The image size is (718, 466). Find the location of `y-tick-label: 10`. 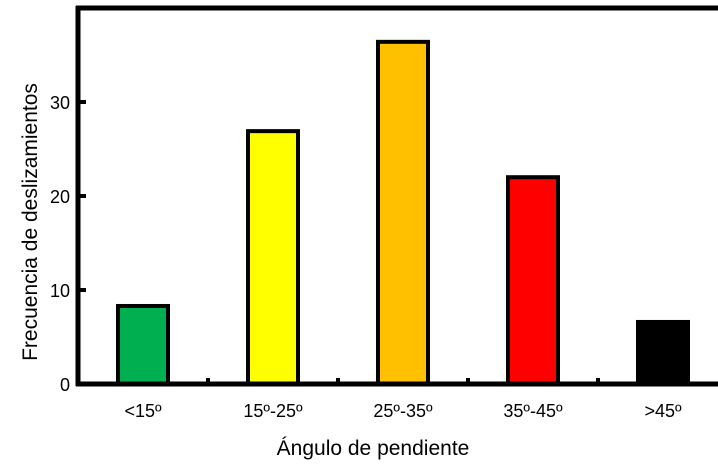

y-tick-label: 10 is located at coordinates (60, 291).